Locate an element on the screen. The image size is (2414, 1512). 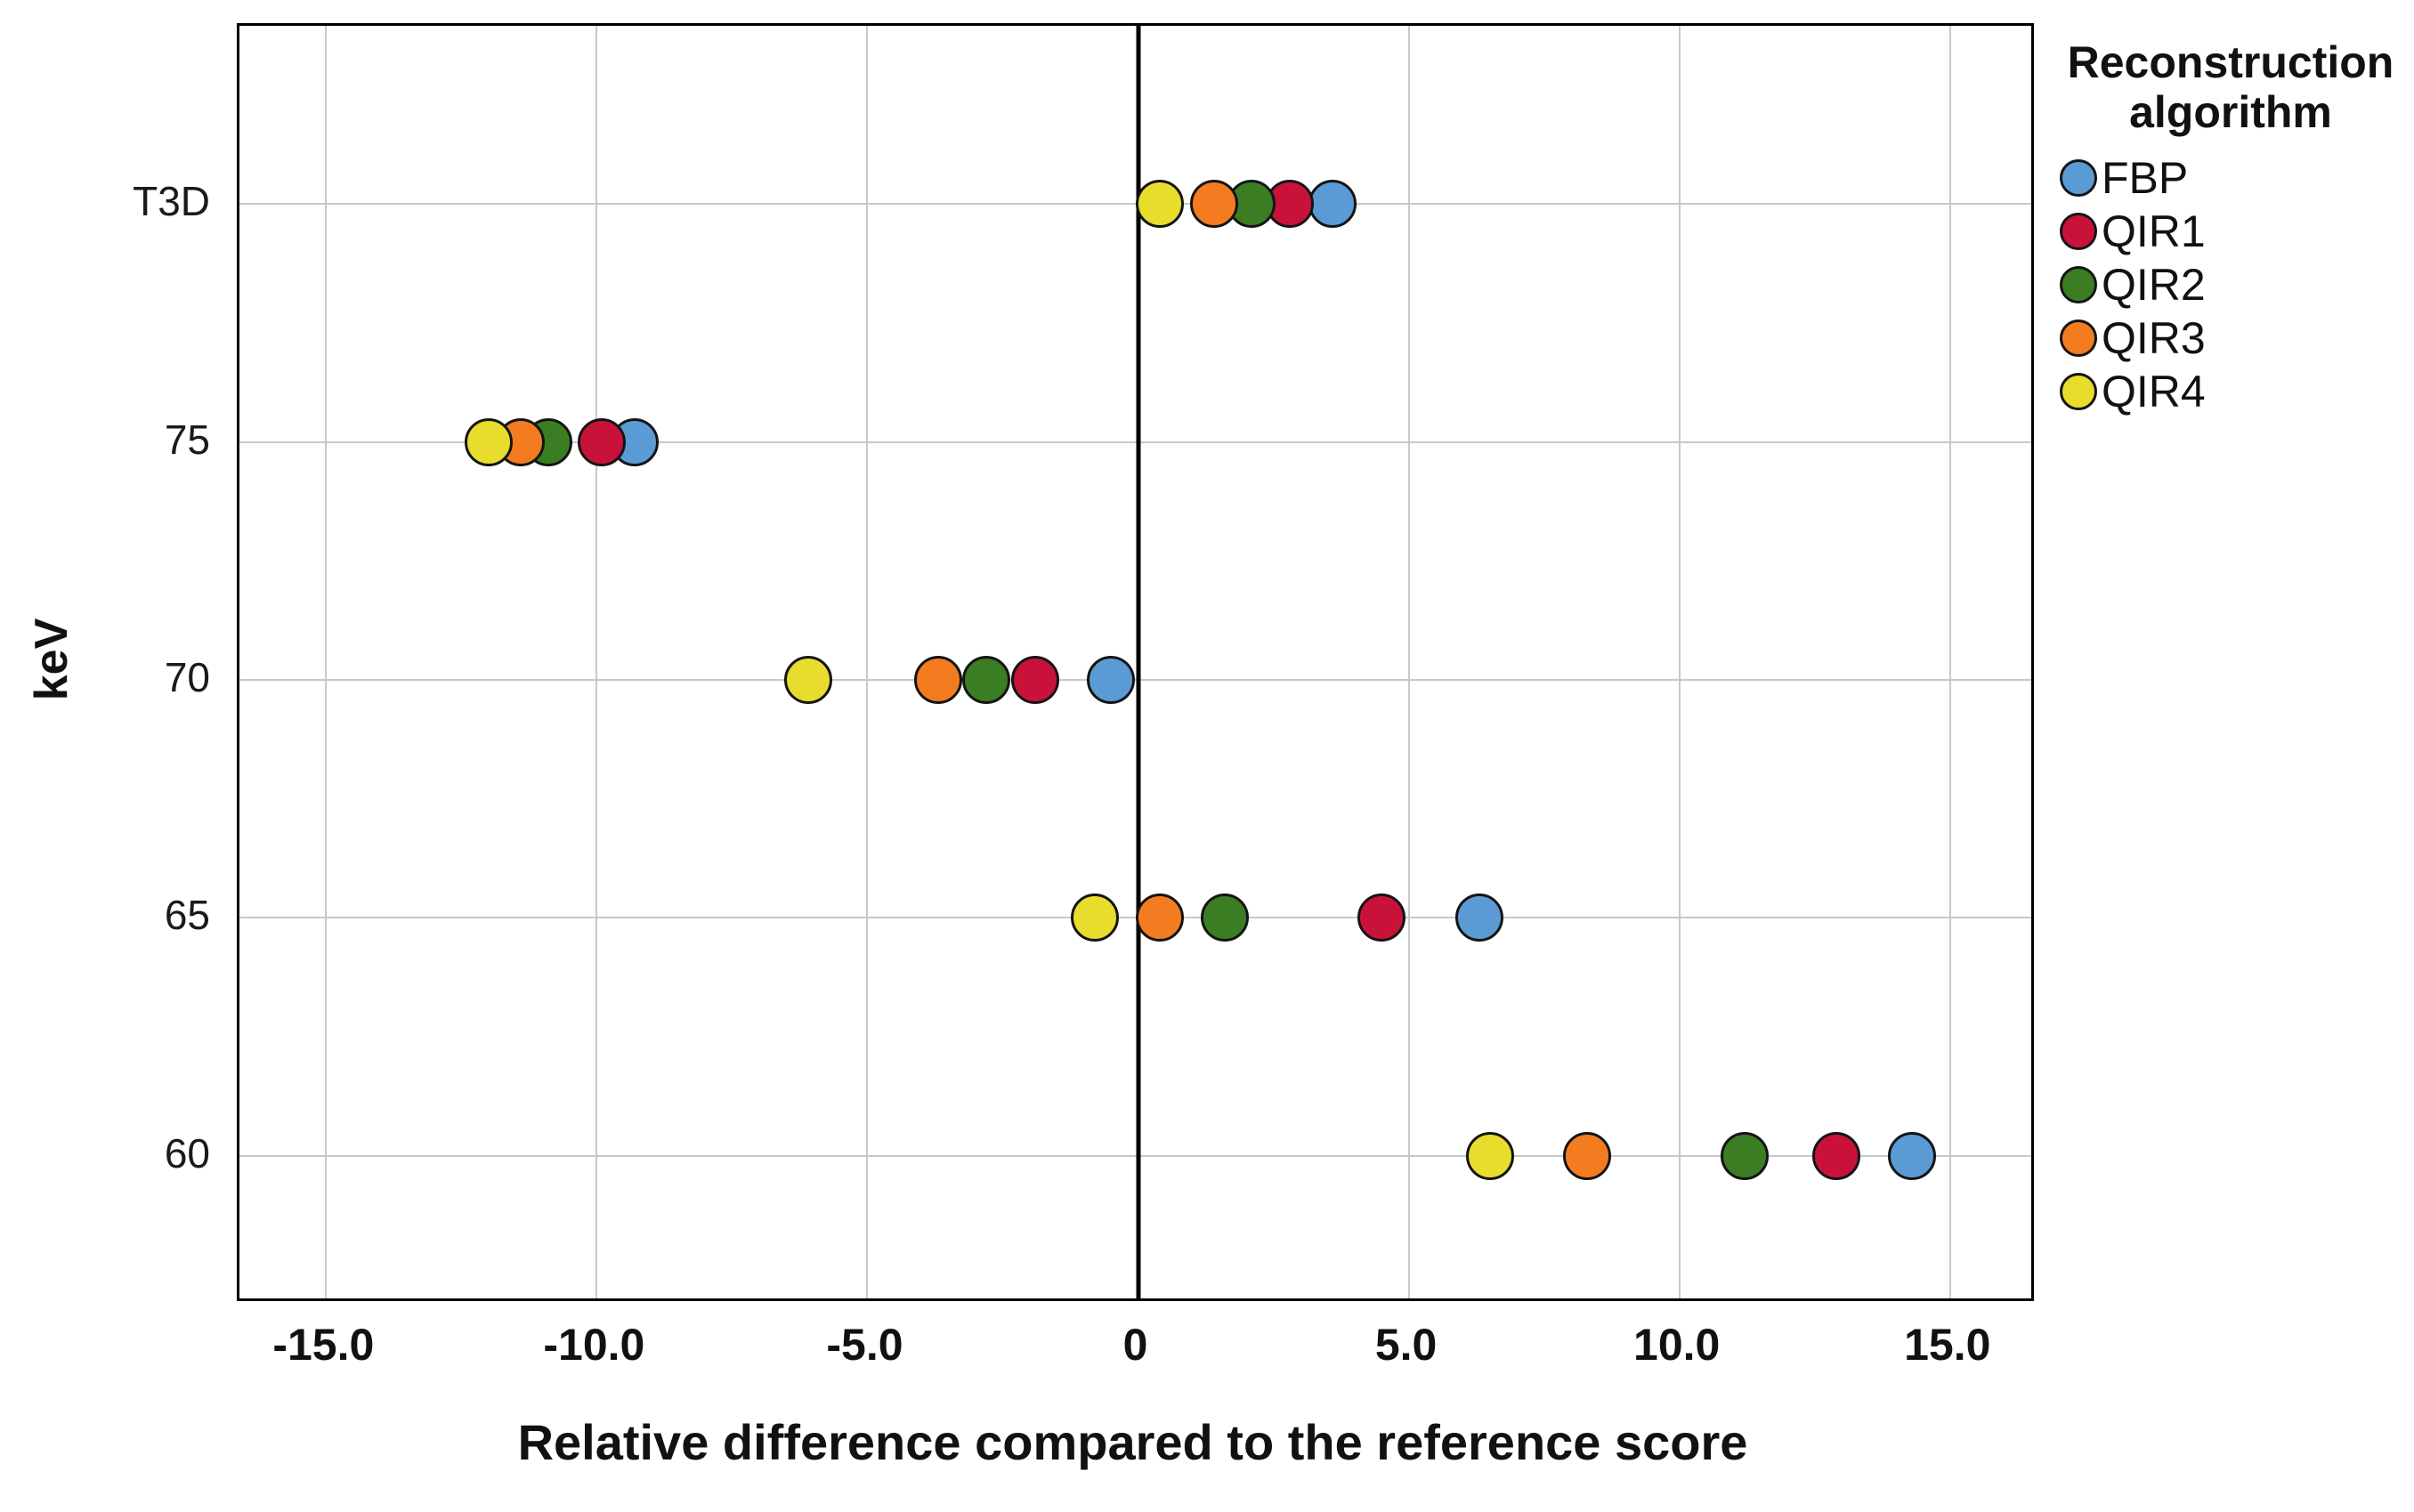
legend-title: Reconstruction algorithm is located at coordinates (2231, 87).